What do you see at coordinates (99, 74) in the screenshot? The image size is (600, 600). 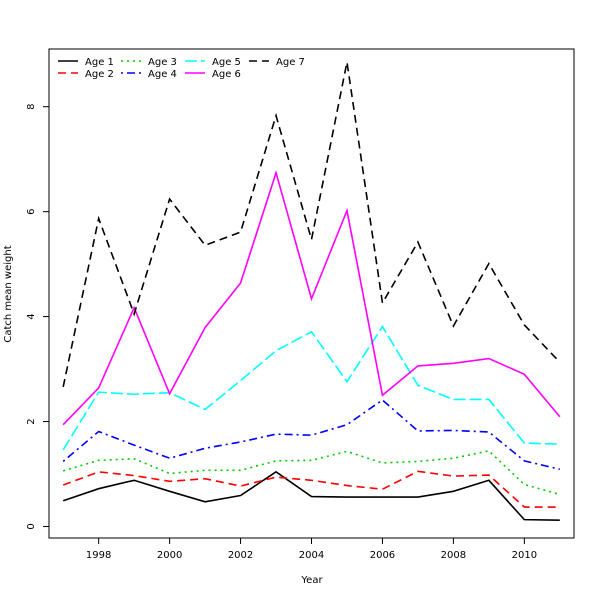 I see `legend-label-age-2: Age 2` at bounding box center [99, 74].